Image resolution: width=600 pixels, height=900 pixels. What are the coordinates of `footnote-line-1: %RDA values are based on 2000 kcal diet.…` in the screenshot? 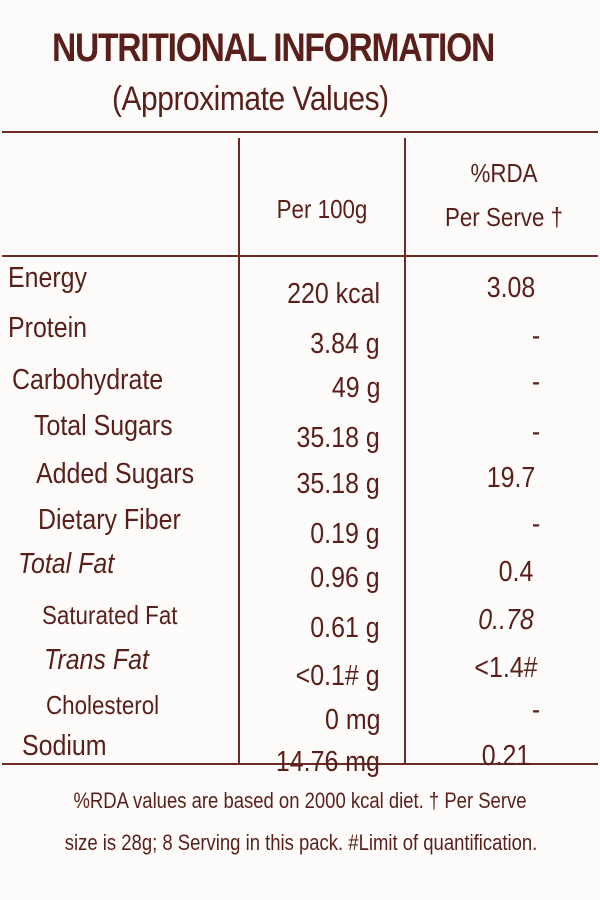 It's located at (300, 800).